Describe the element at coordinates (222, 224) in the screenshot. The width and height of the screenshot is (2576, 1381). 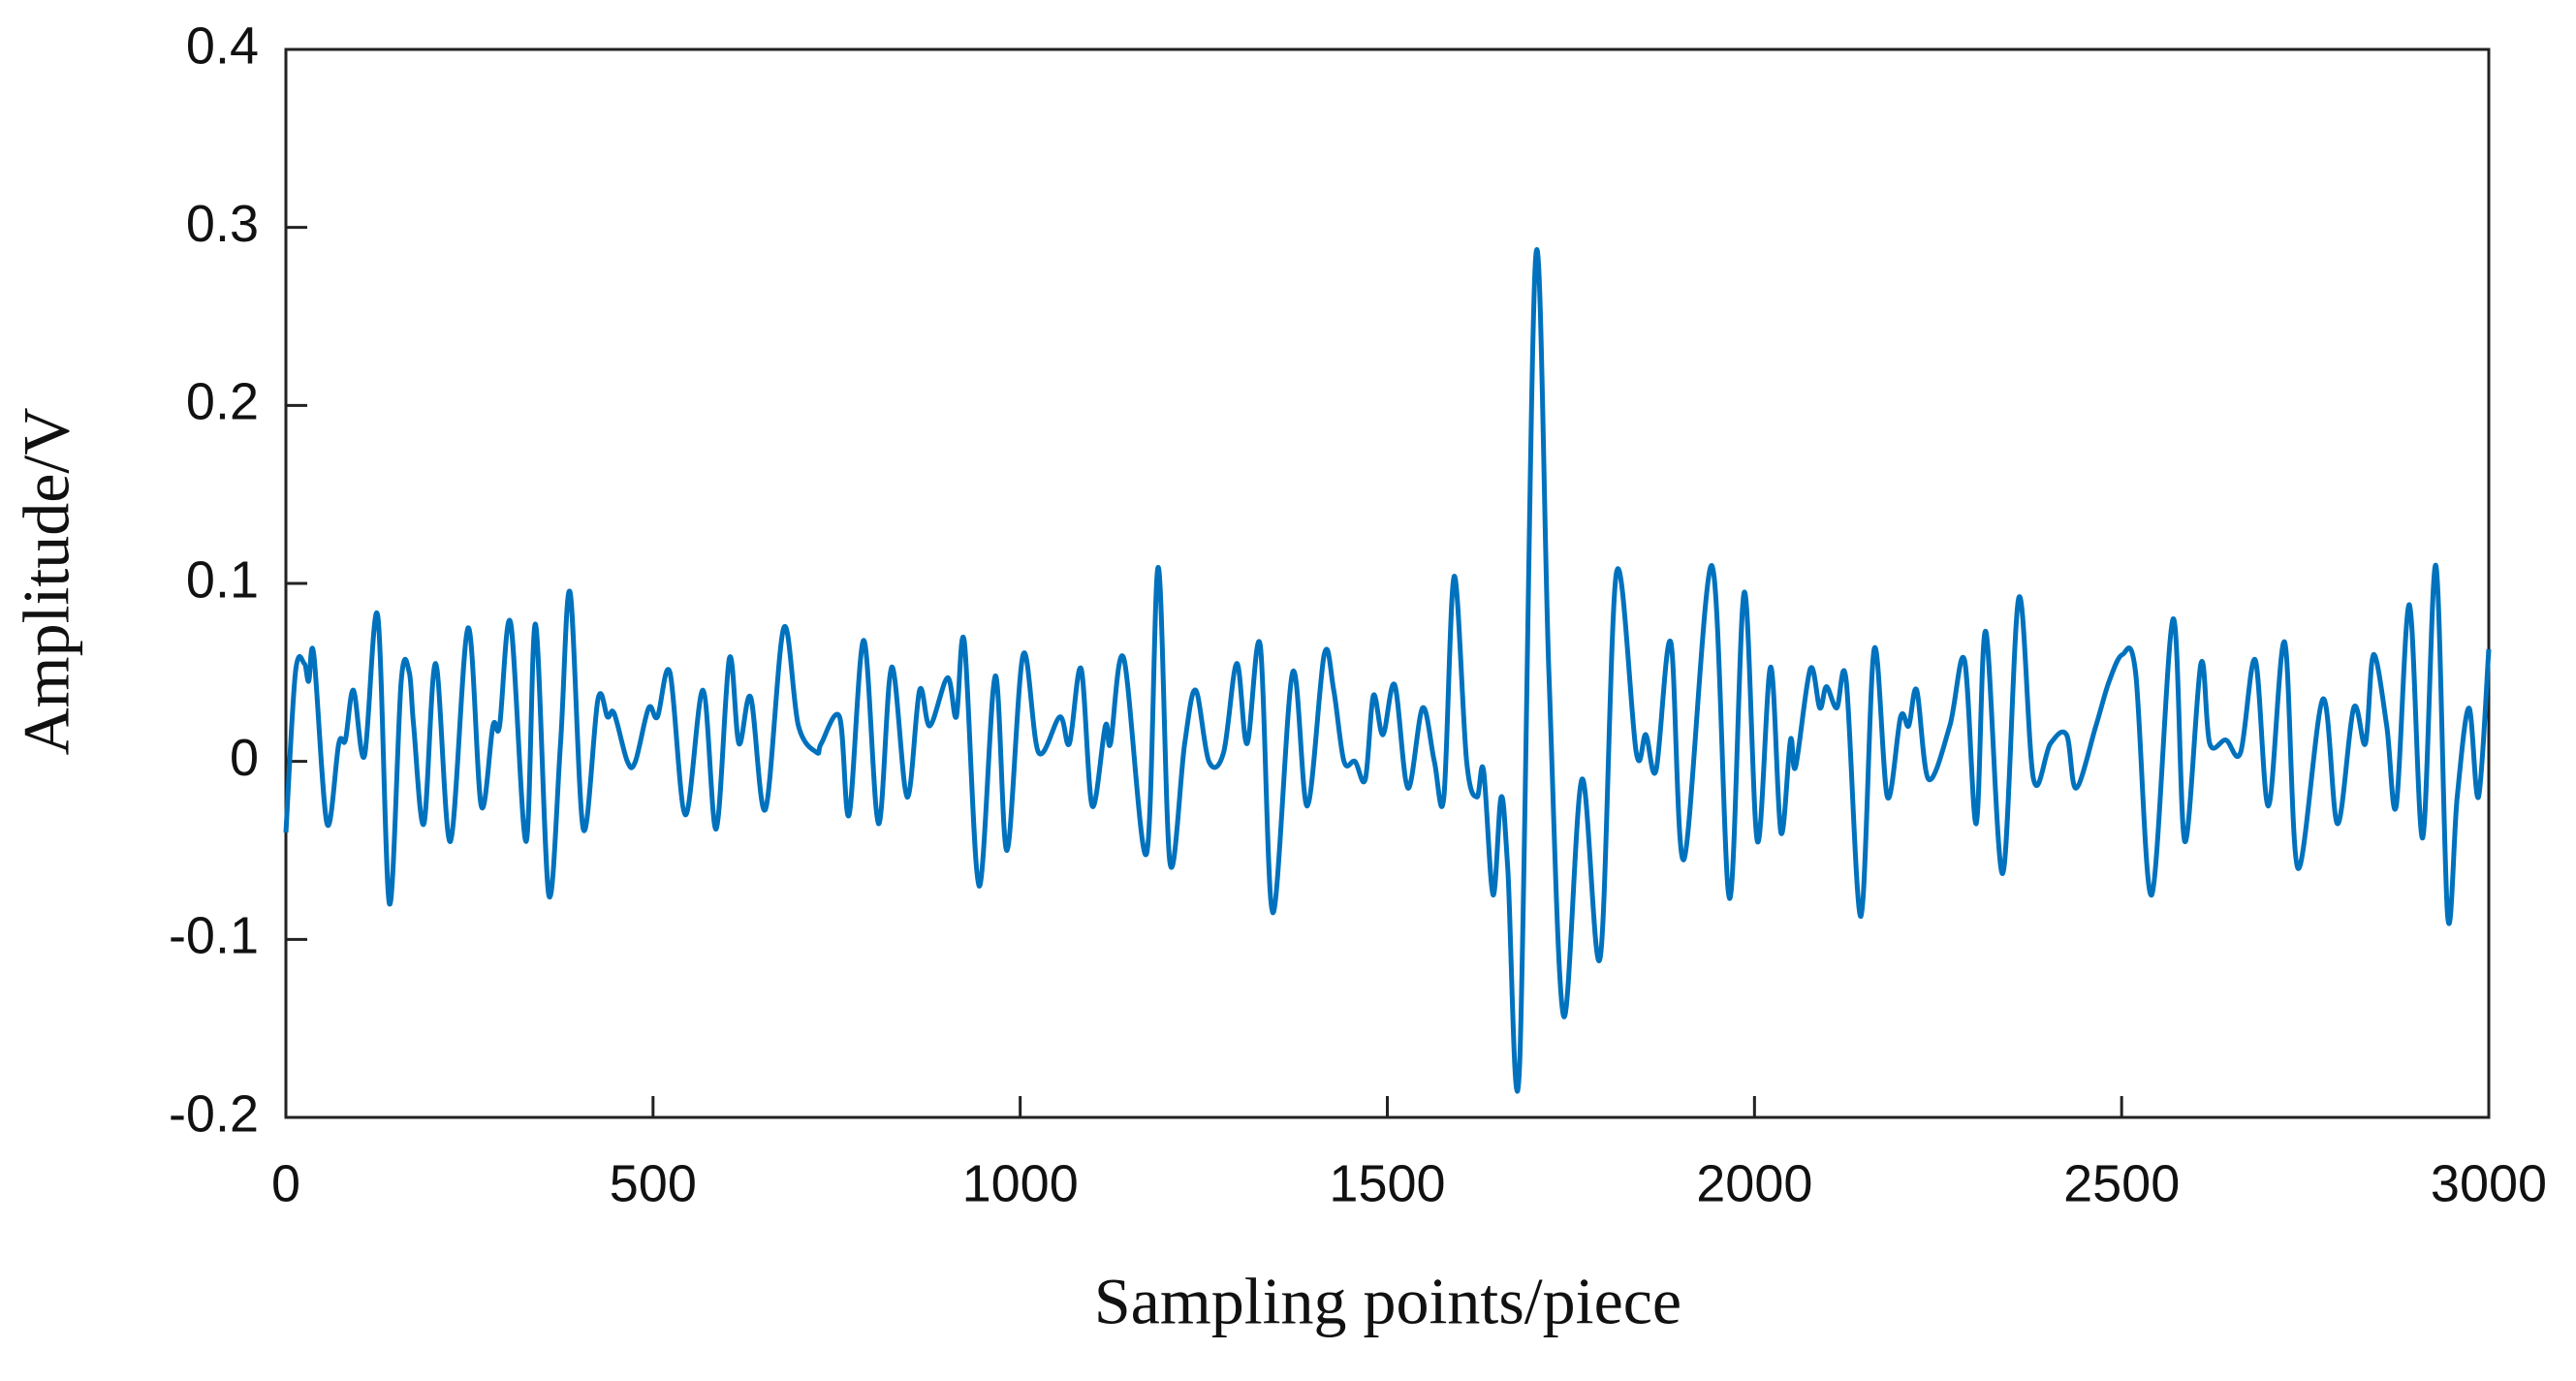
I see `y-tick-label: 0.3` at that location.